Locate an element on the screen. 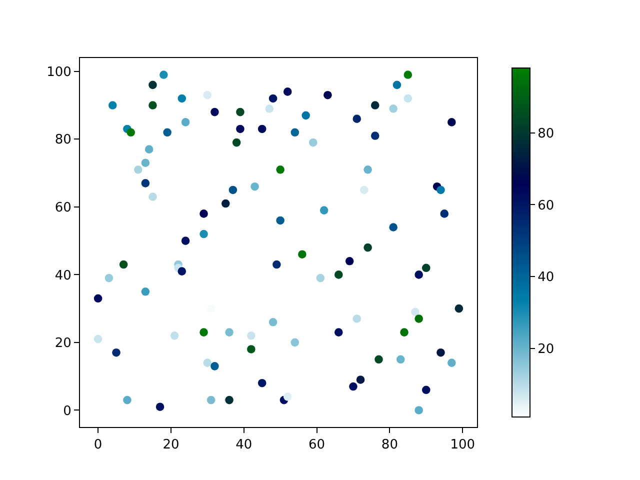  y-tick-label: 40 is located at coordinates (63, 276).